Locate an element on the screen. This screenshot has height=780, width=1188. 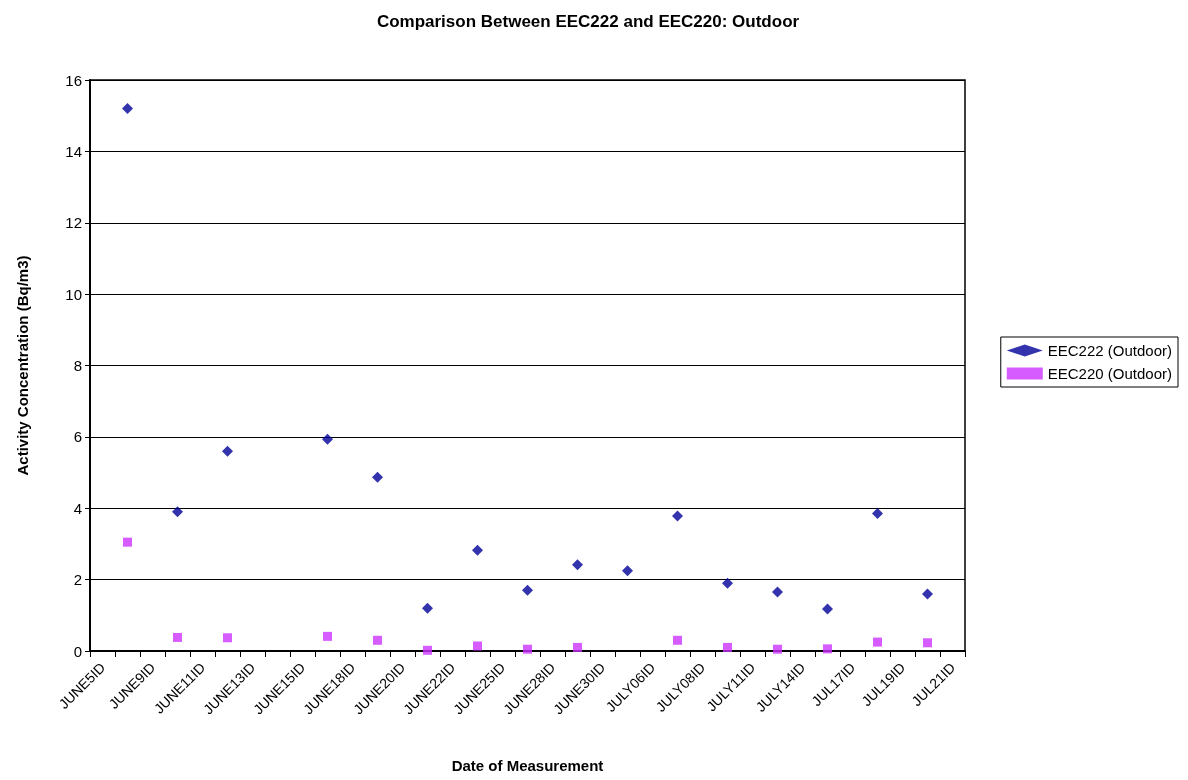
chart-title: Comparison Between EEC222 and EEC220: Outdoor is located at coordinates (588, 21).